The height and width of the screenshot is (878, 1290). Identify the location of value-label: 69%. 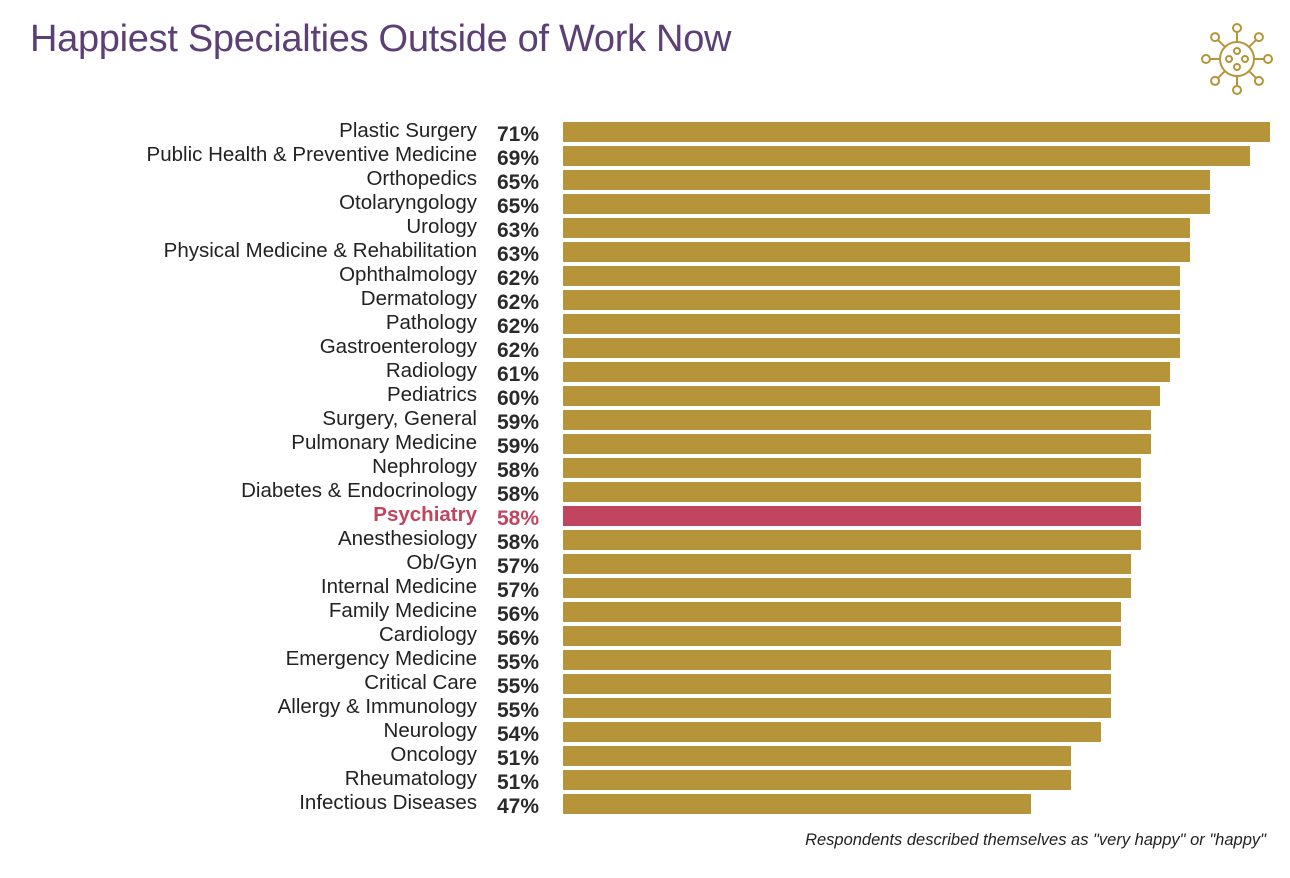
(518, 158).